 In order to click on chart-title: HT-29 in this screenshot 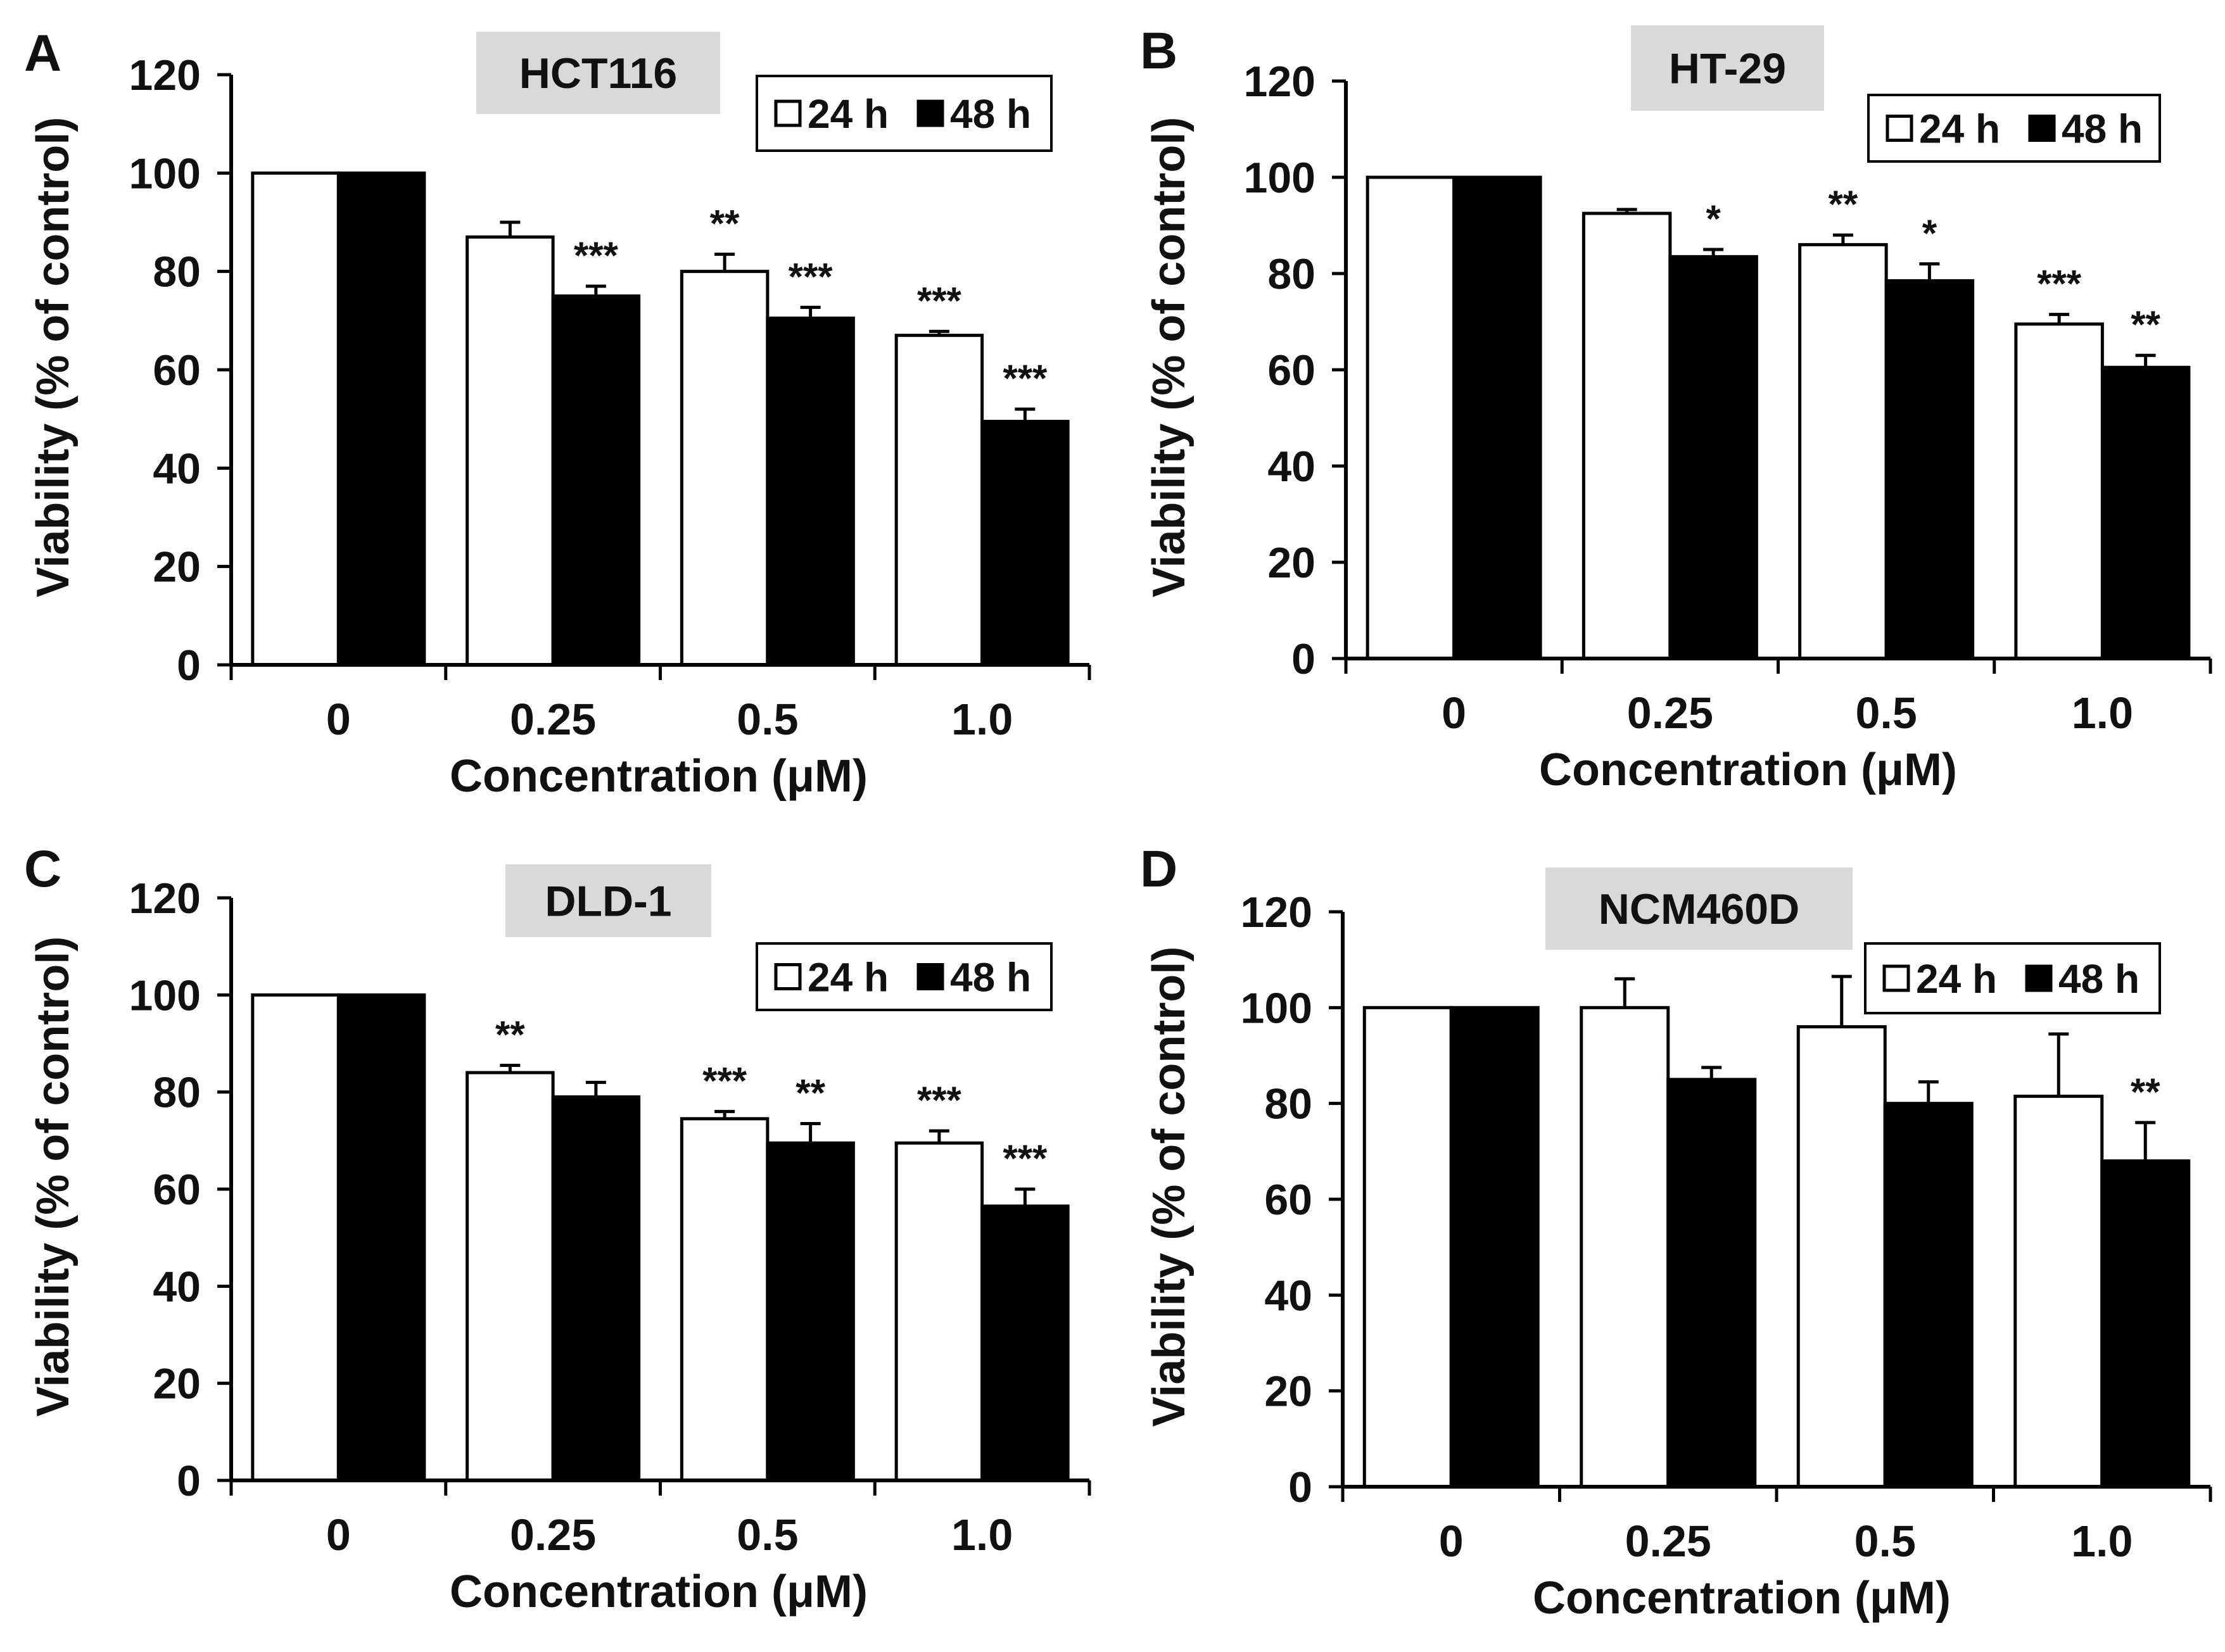, I will do `click(1727, 69)`.